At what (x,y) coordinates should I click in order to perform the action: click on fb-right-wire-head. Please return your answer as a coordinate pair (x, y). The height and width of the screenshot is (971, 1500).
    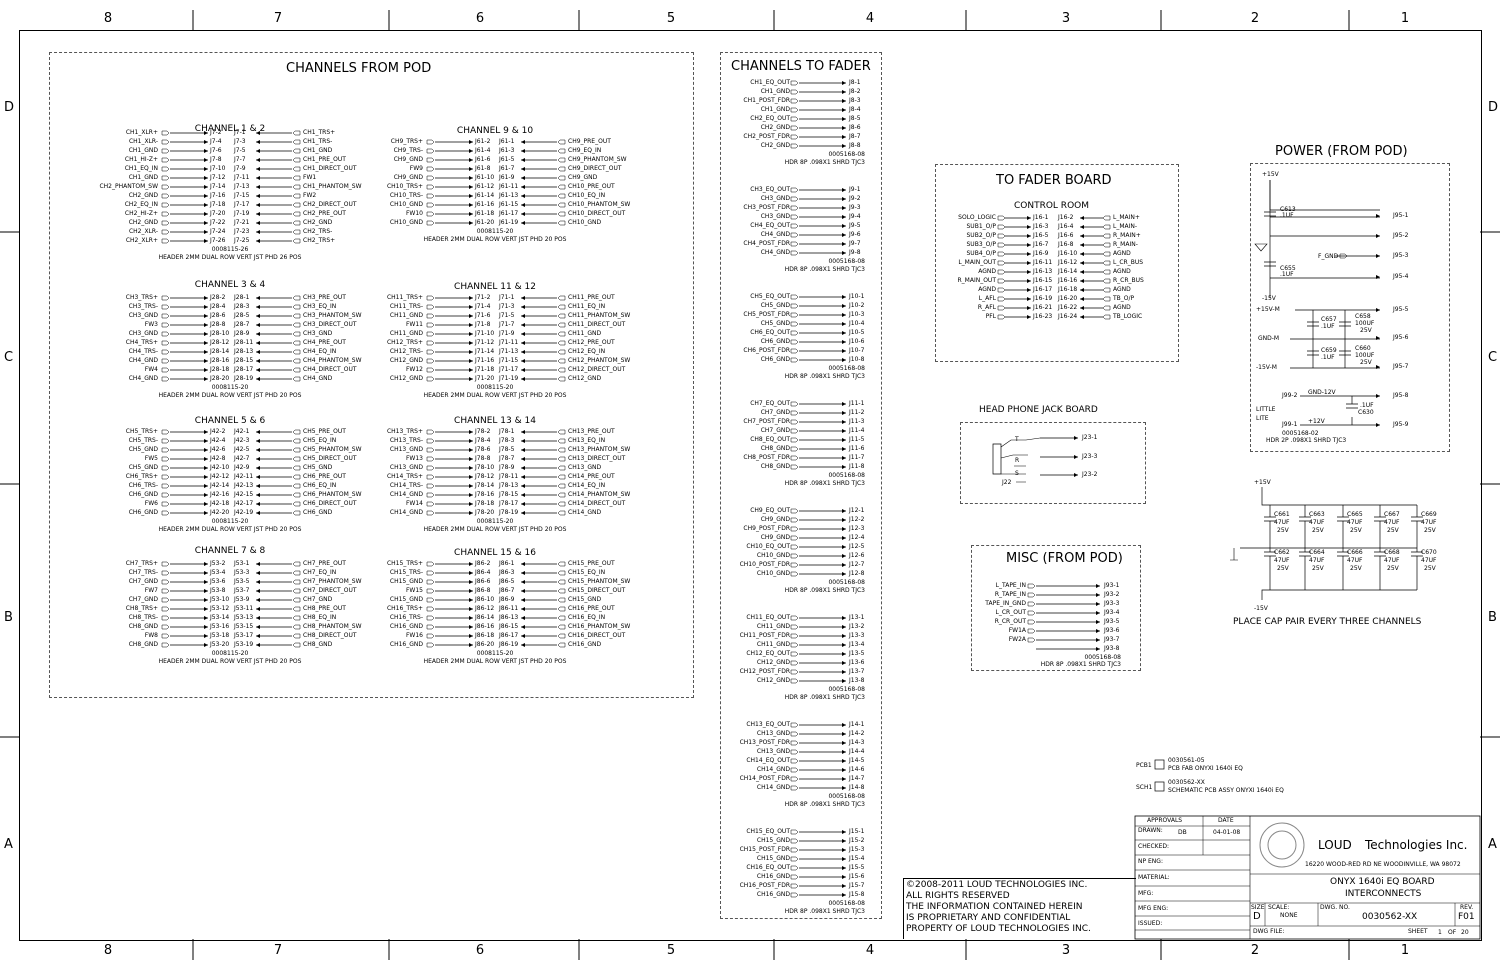
    Looking at the image, I should click on (1082, 218).